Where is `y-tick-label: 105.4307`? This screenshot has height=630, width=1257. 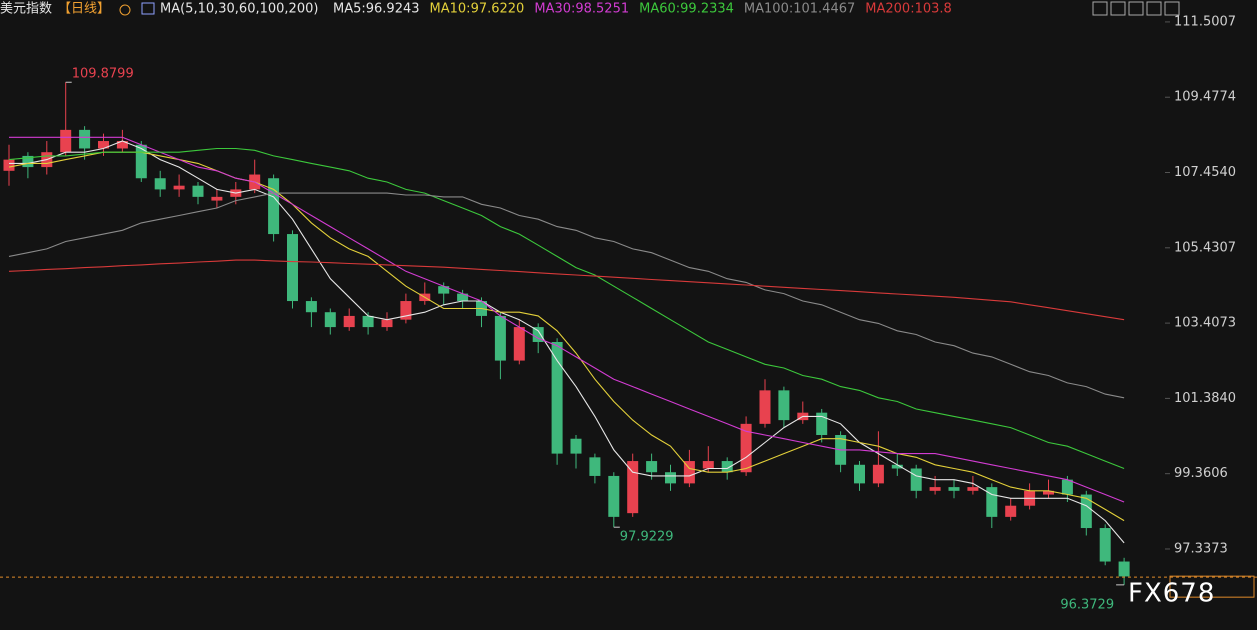
y-tick-label: 105.4307 is located at coordinates (1205, 247).